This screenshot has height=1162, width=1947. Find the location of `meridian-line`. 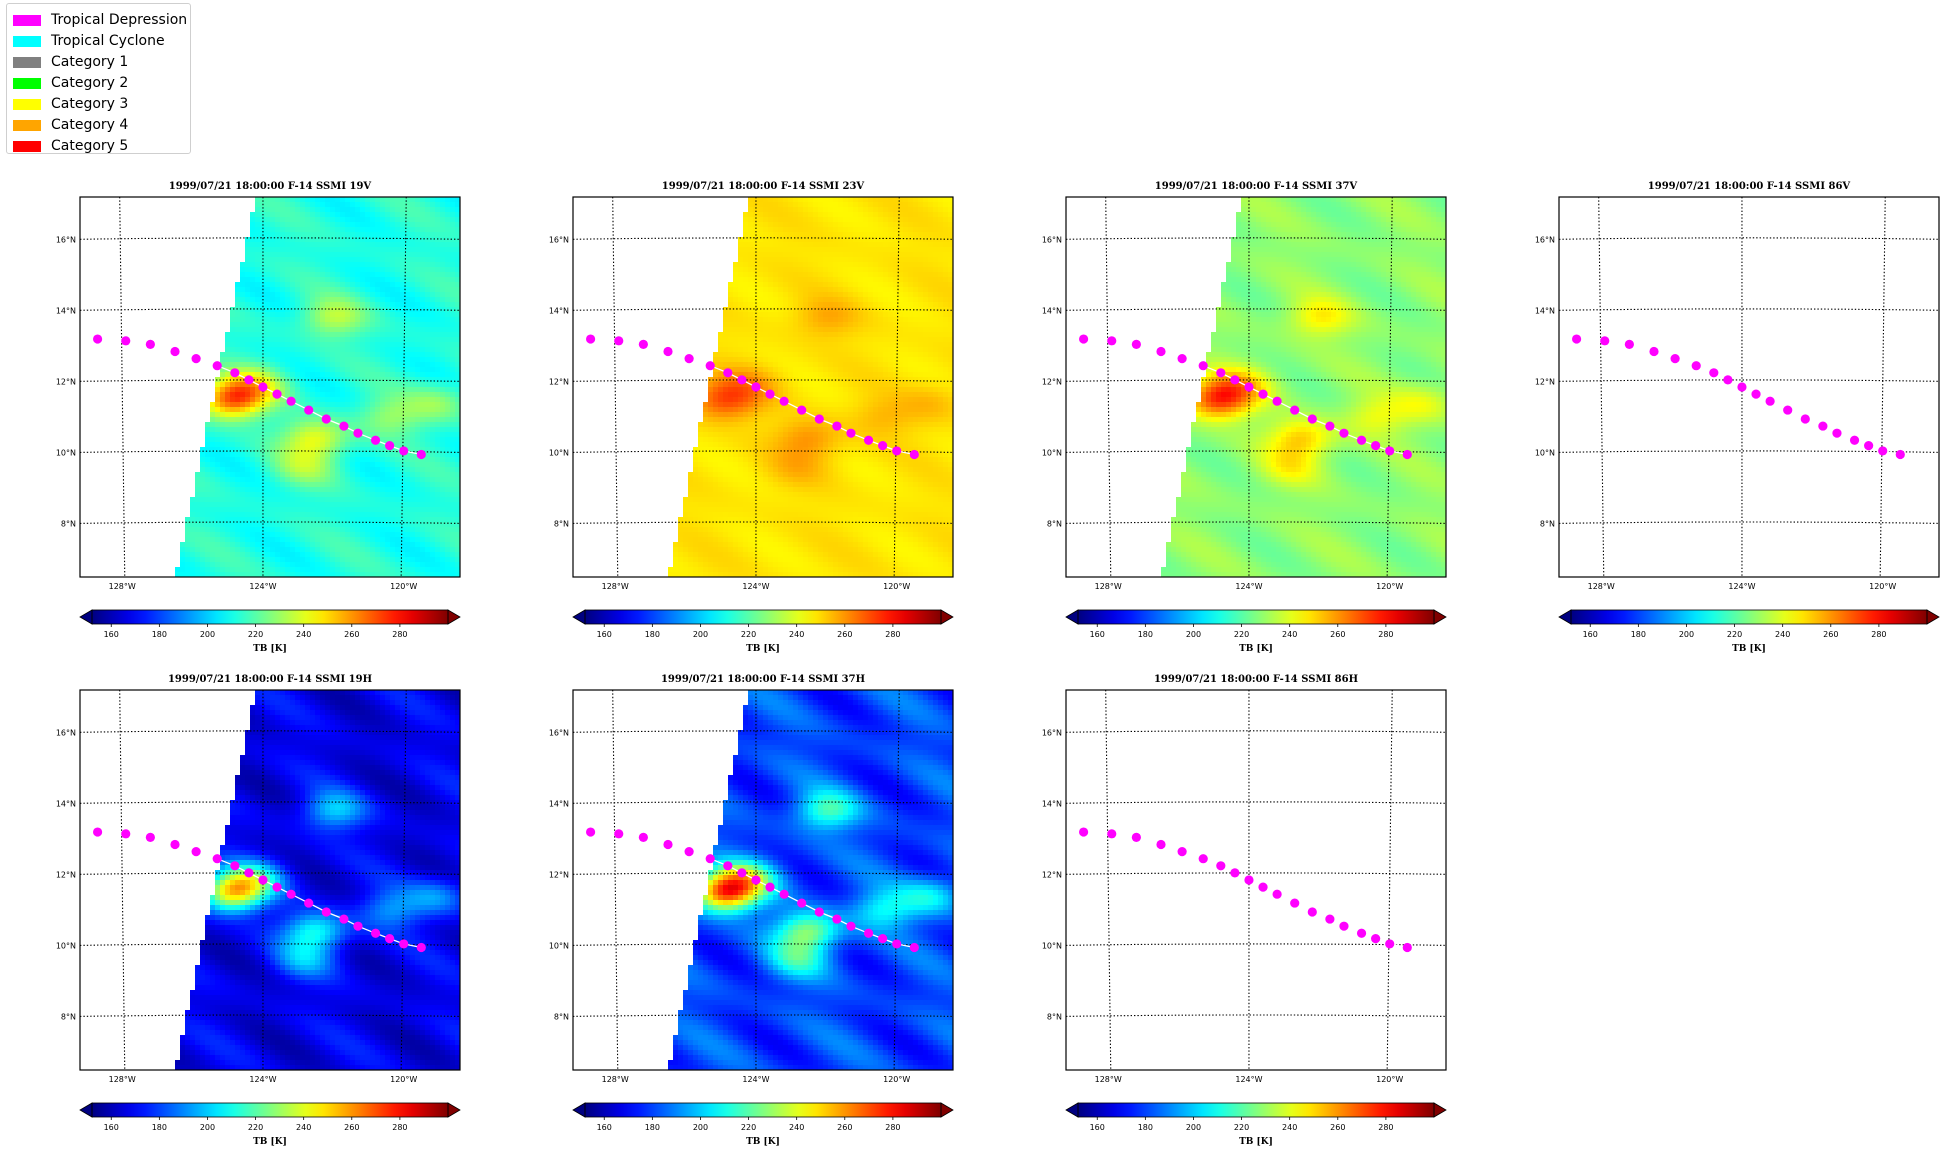

meridian-line is located at coordinates (403, 387).